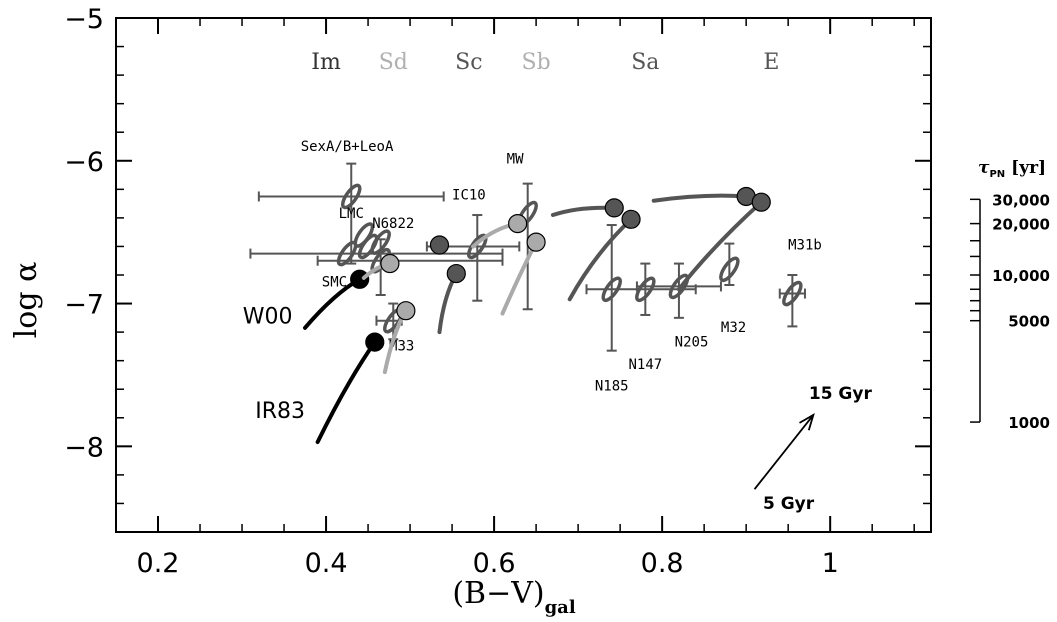 The width and height of the screenshot is (1057, 622). Describe the element at coordinates (784, 452) in the screenshot. I see `age-arrow-shaft` at that location.